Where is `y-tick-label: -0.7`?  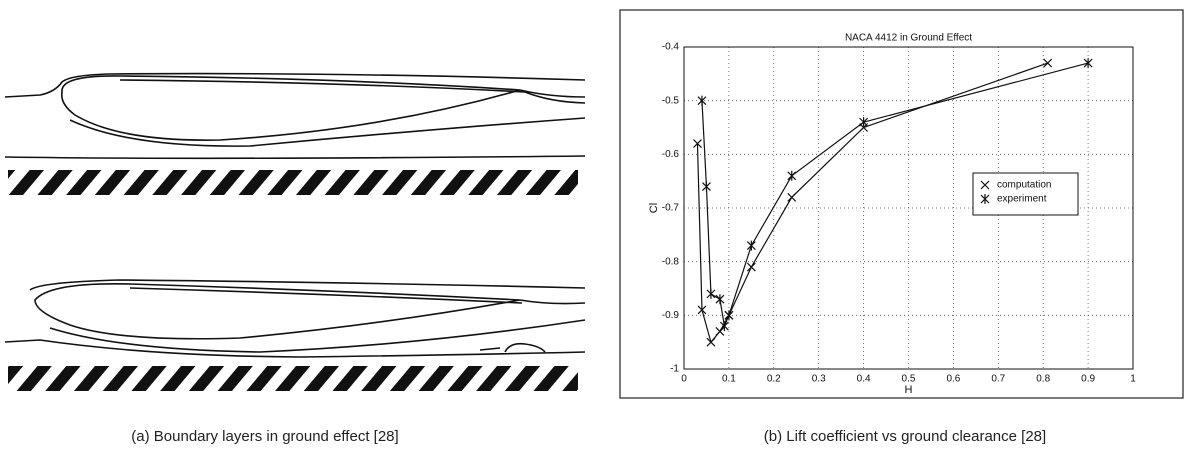 y-tick-label: -0.7 is located at coordinates (671, 208).